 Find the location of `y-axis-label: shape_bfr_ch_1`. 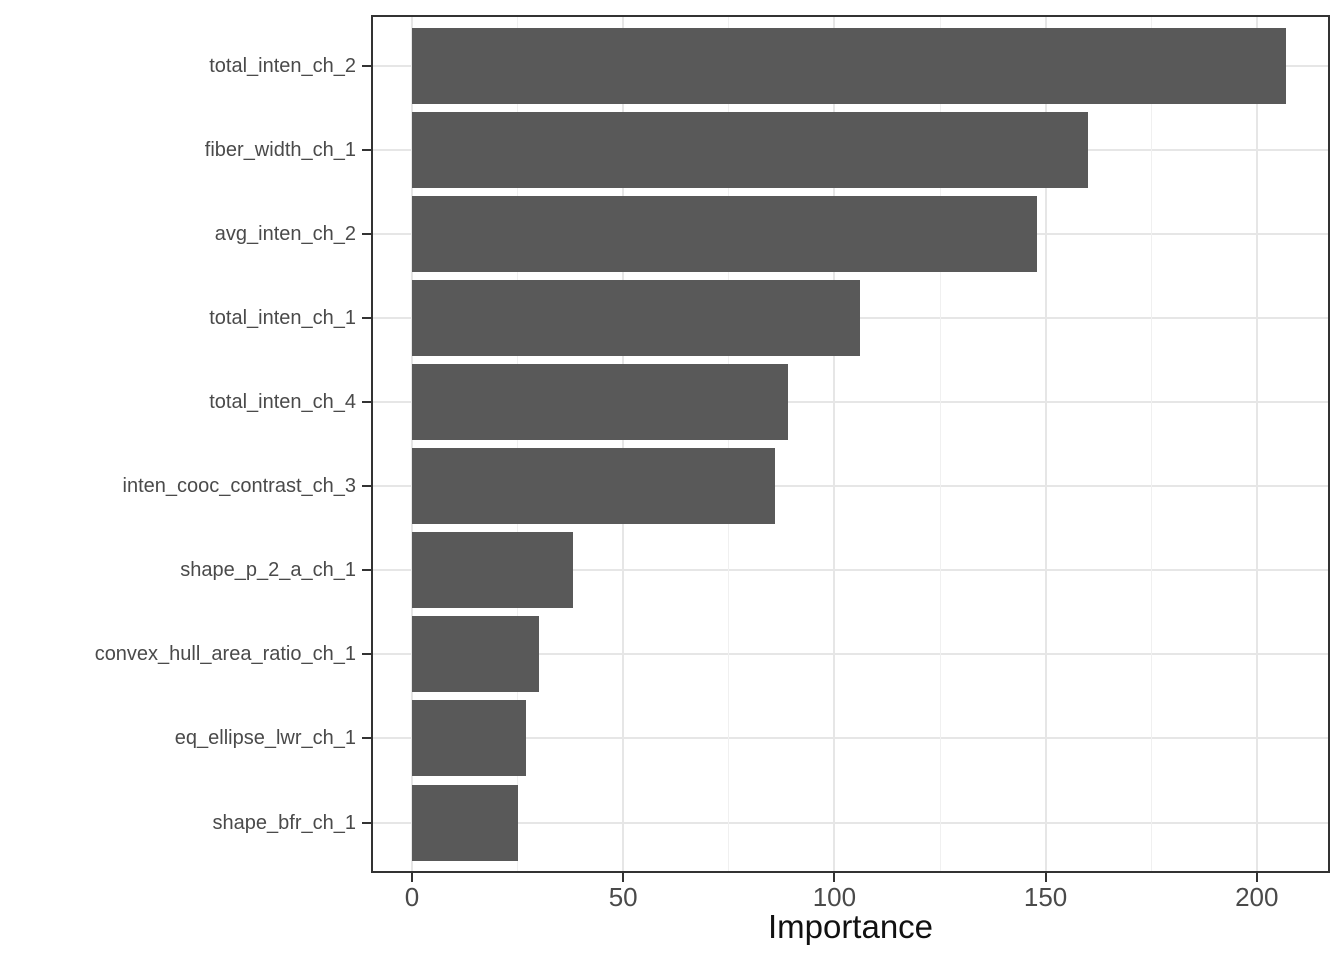

y-axis-label: shape_bfr_ch_1 is located at coordinates (284, 822).